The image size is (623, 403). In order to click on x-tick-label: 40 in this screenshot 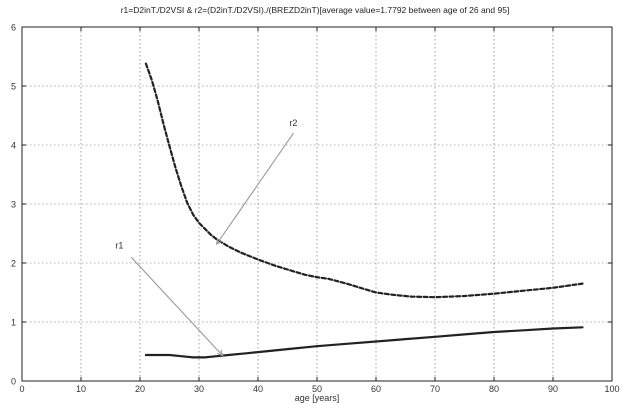, I will do `click(258, 389)`.